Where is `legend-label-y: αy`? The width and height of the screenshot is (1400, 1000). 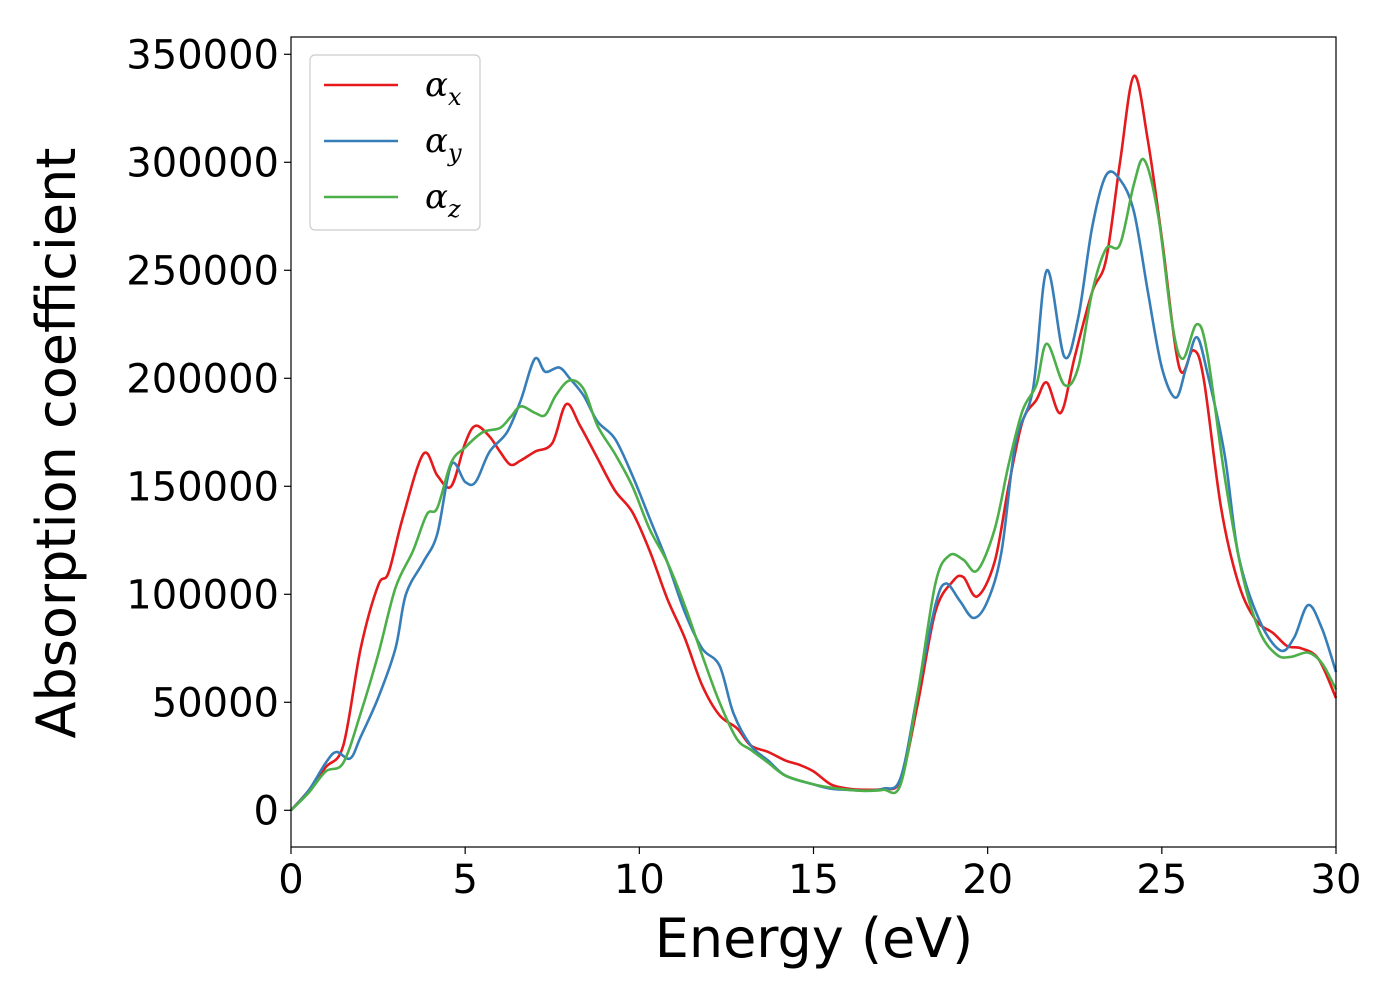
legend-label-y: αy is located at coordinates (443, 144).